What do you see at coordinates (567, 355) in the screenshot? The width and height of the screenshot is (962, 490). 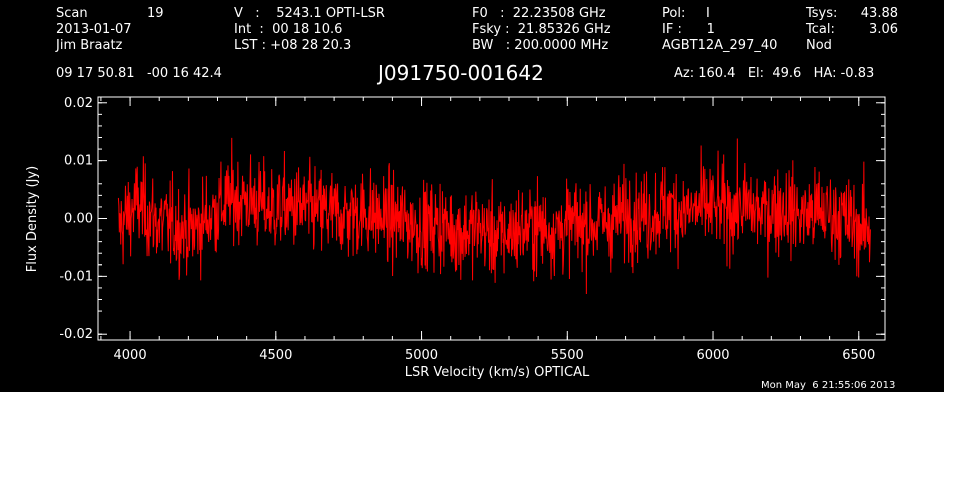 I see `x-tick-label: 5500` at bounding box center [567, 355].